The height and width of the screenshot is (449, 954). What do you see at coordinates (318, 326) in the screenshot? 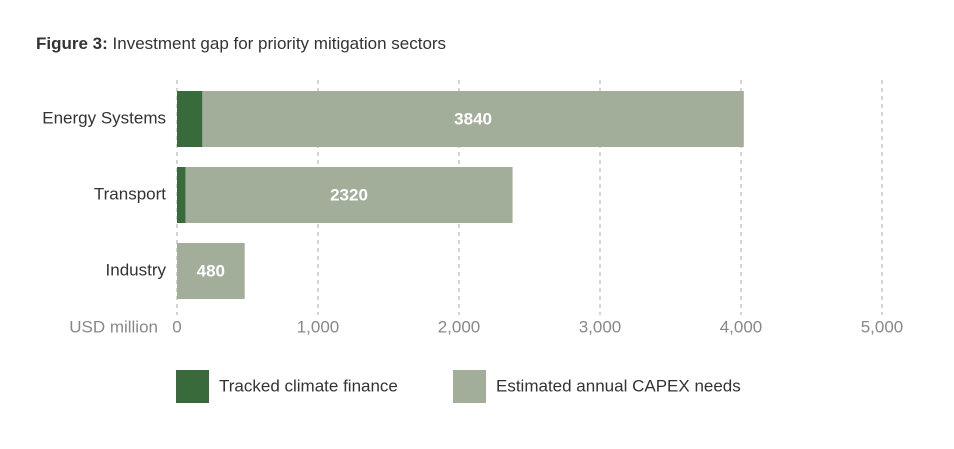
I see `x-tick-label: 1,000` at bounding box center [318, 326].